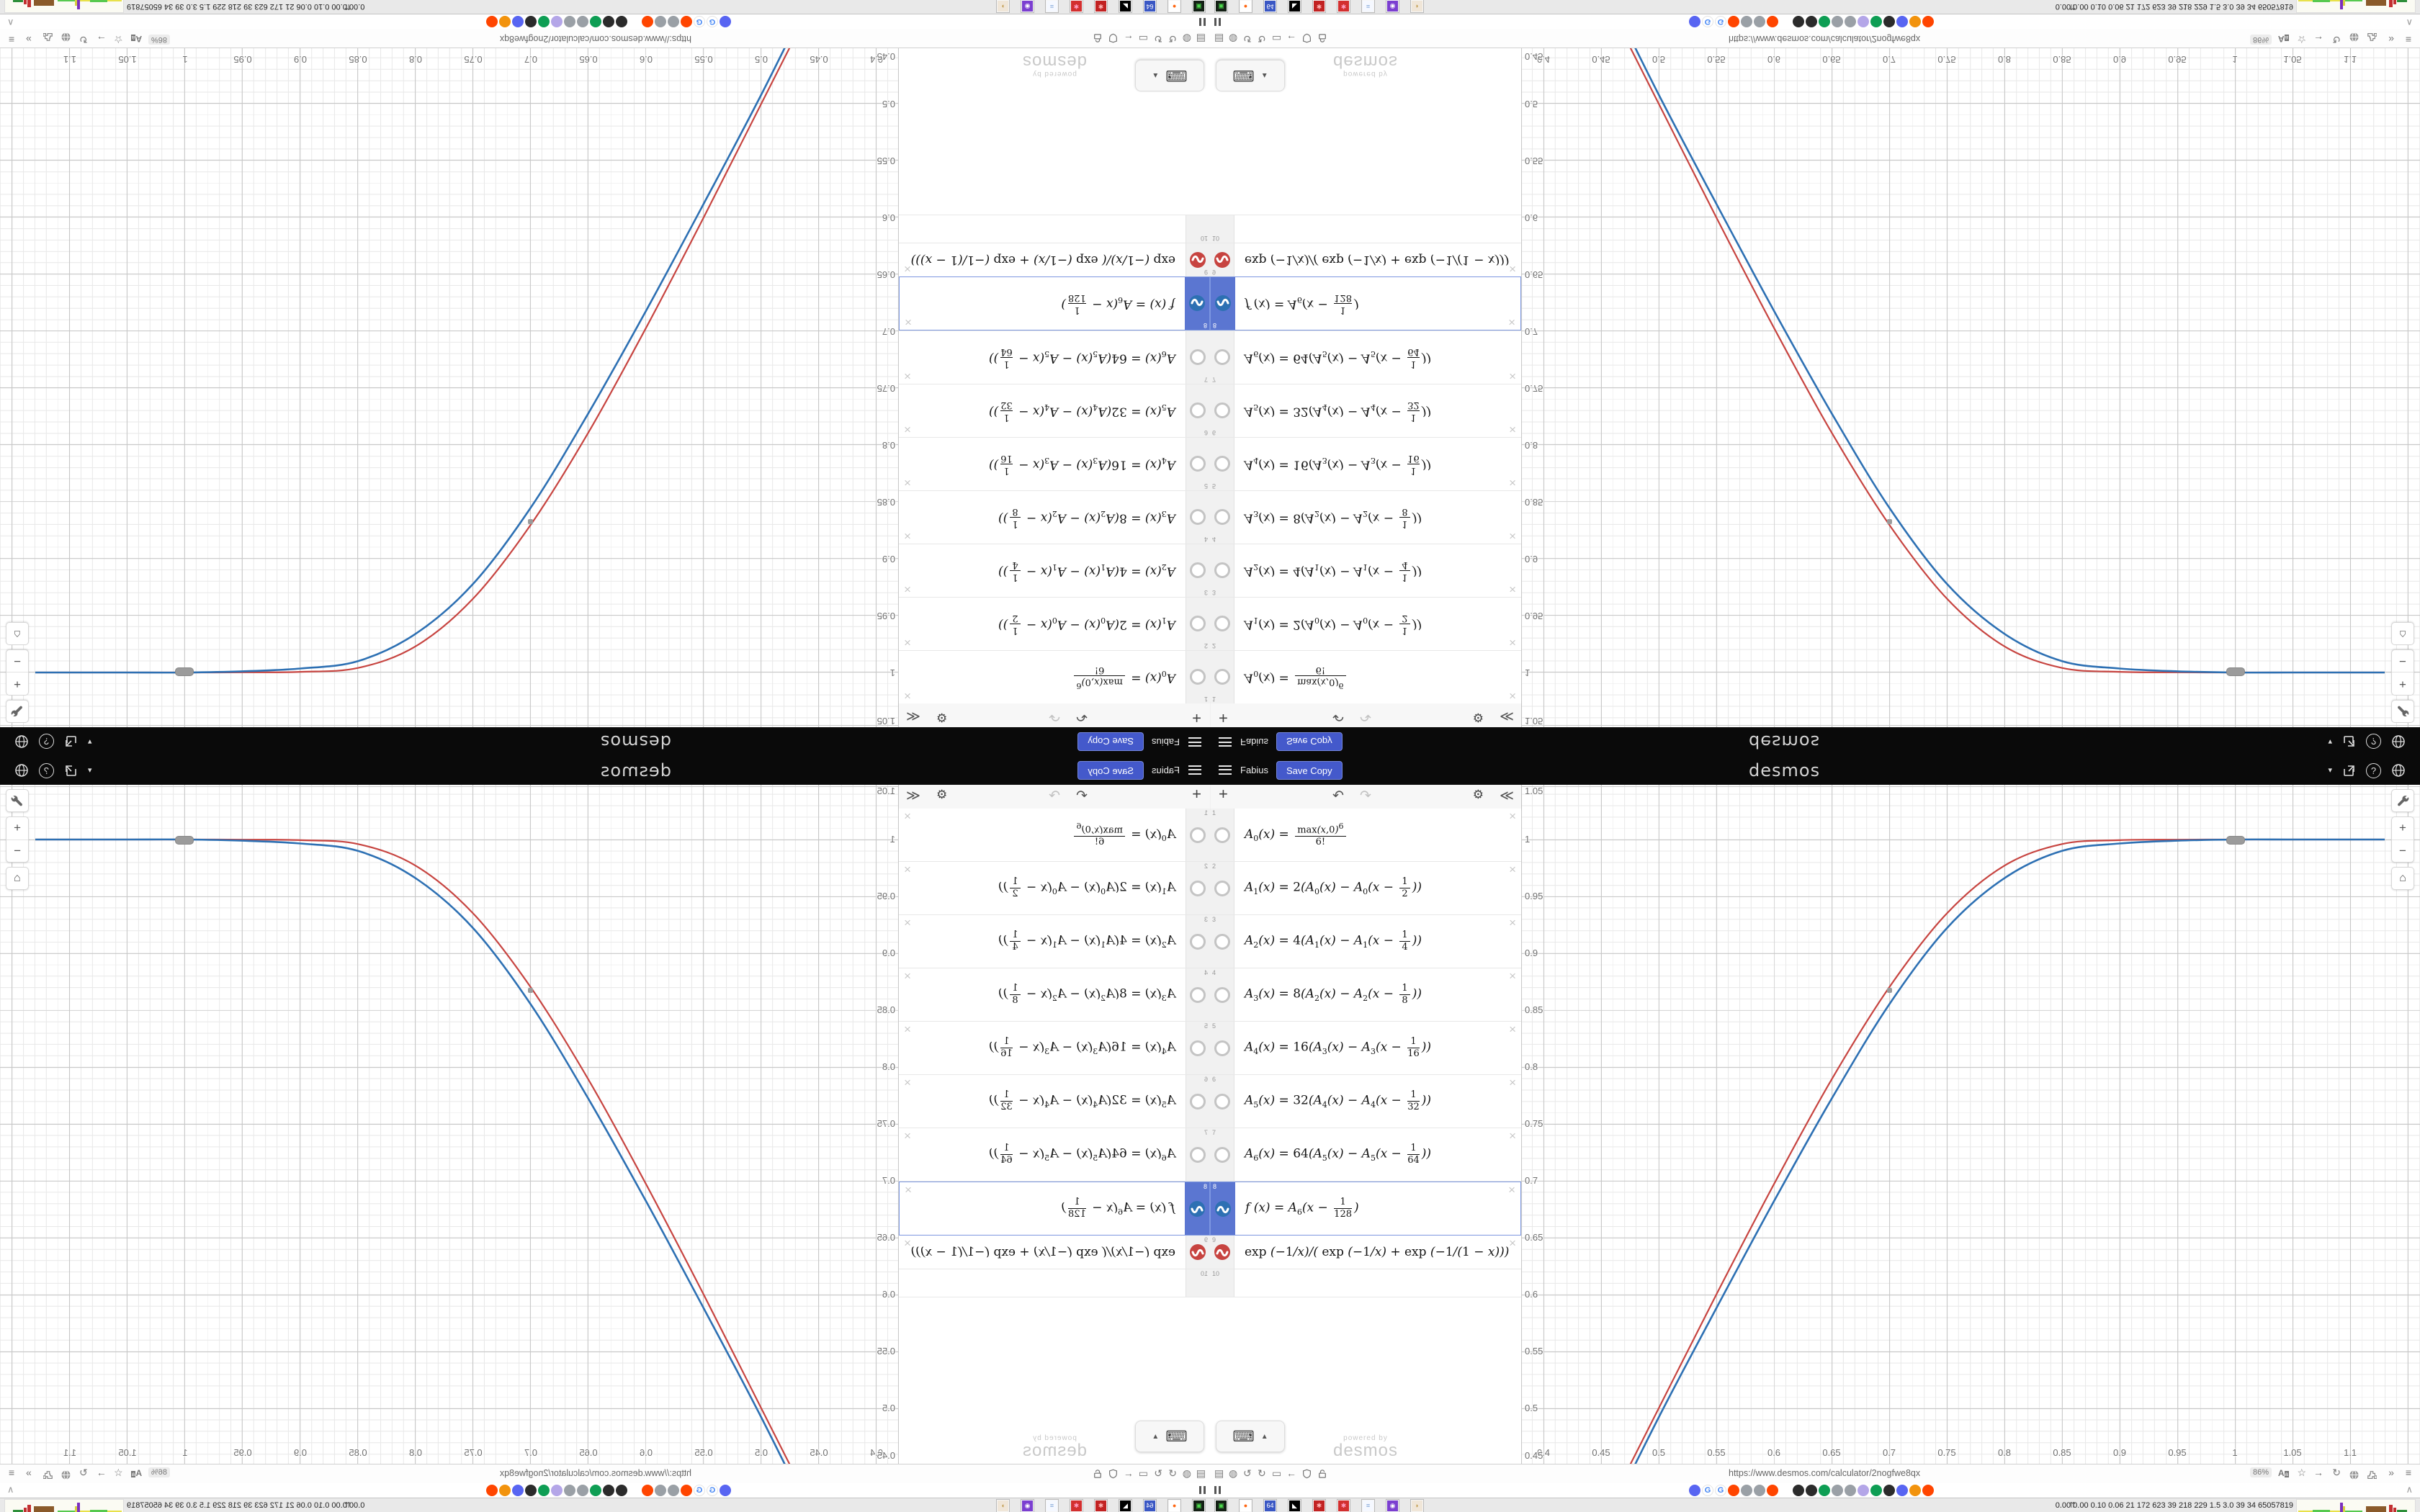 This screenshot has width=2420, height=1512. Describe the element at coordinates (518, 1490) in the screenshot. I see `tab-favicon-discord` at that location.